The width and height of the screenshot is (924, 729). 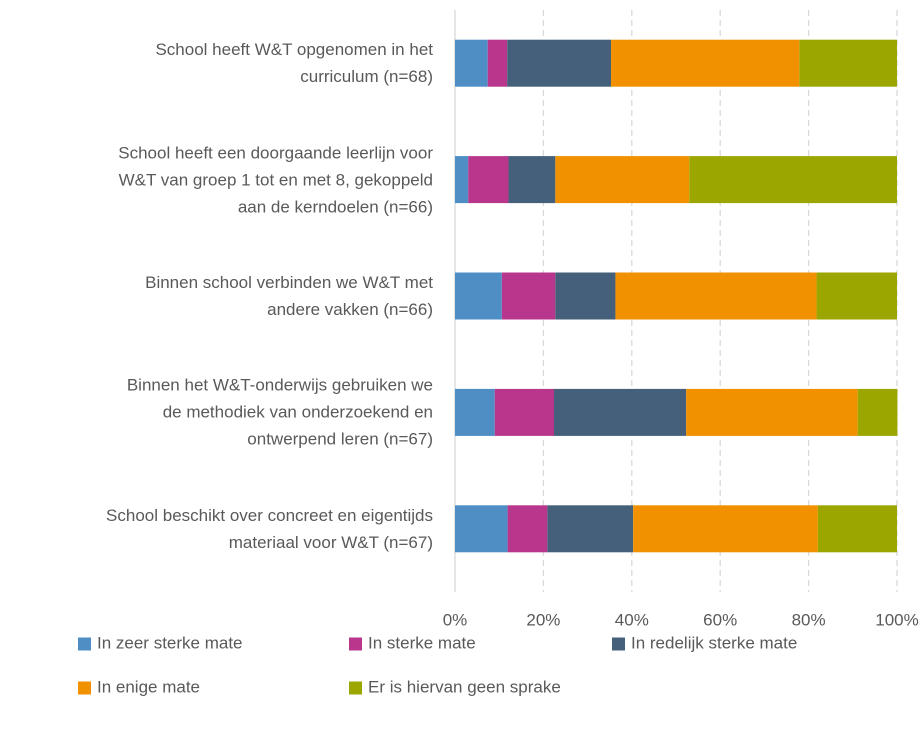 I want to click on x-tick-label: 40%, so click(x=632, y=619).